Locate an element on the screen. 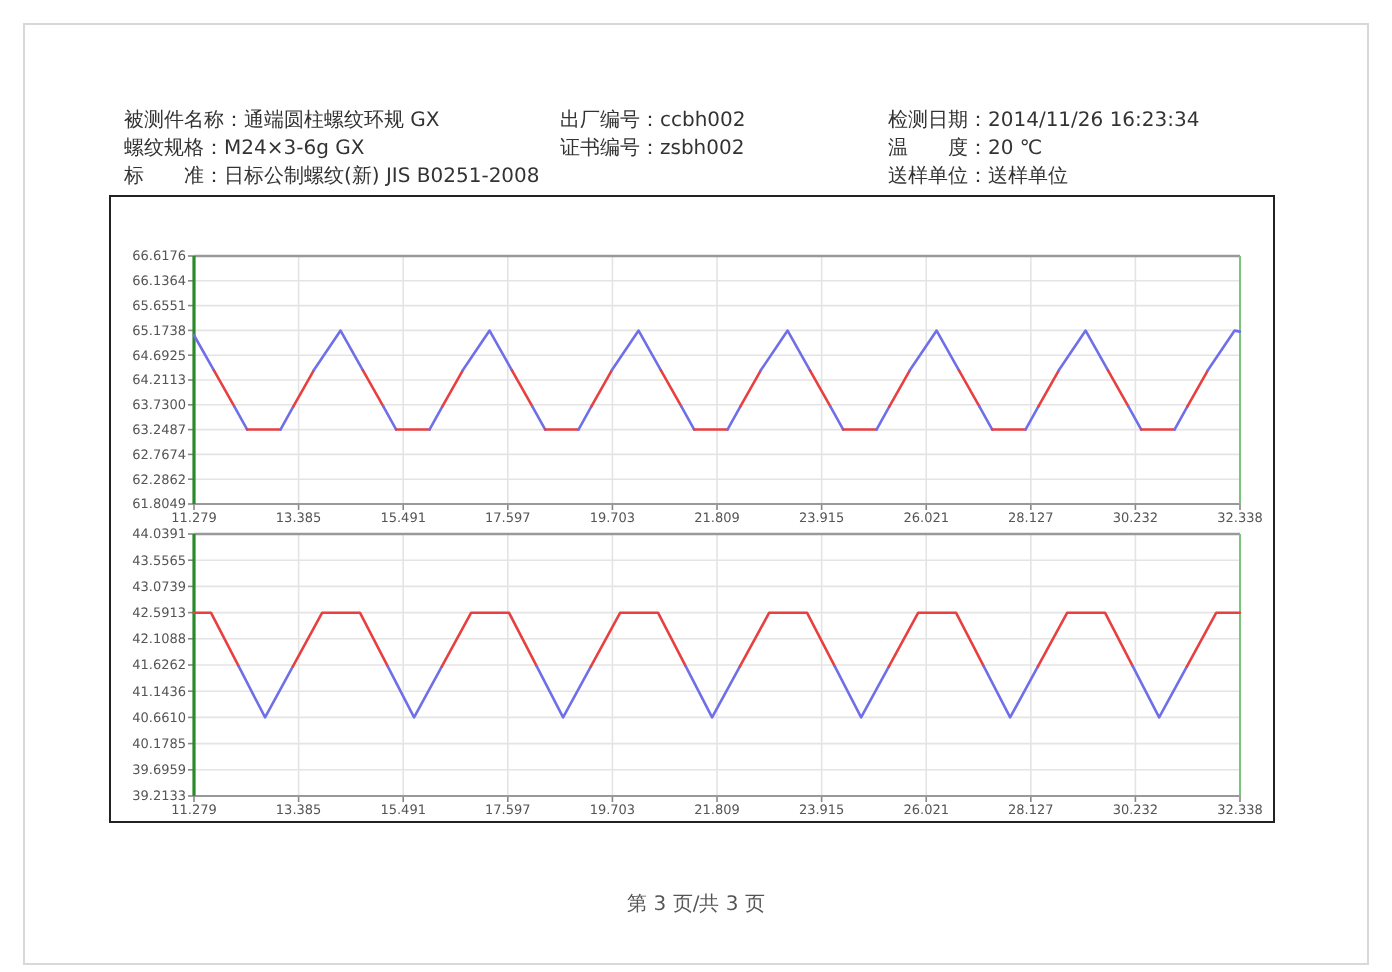  text: 出厂编号：ccbh002 is located at coordinates (653, 120).